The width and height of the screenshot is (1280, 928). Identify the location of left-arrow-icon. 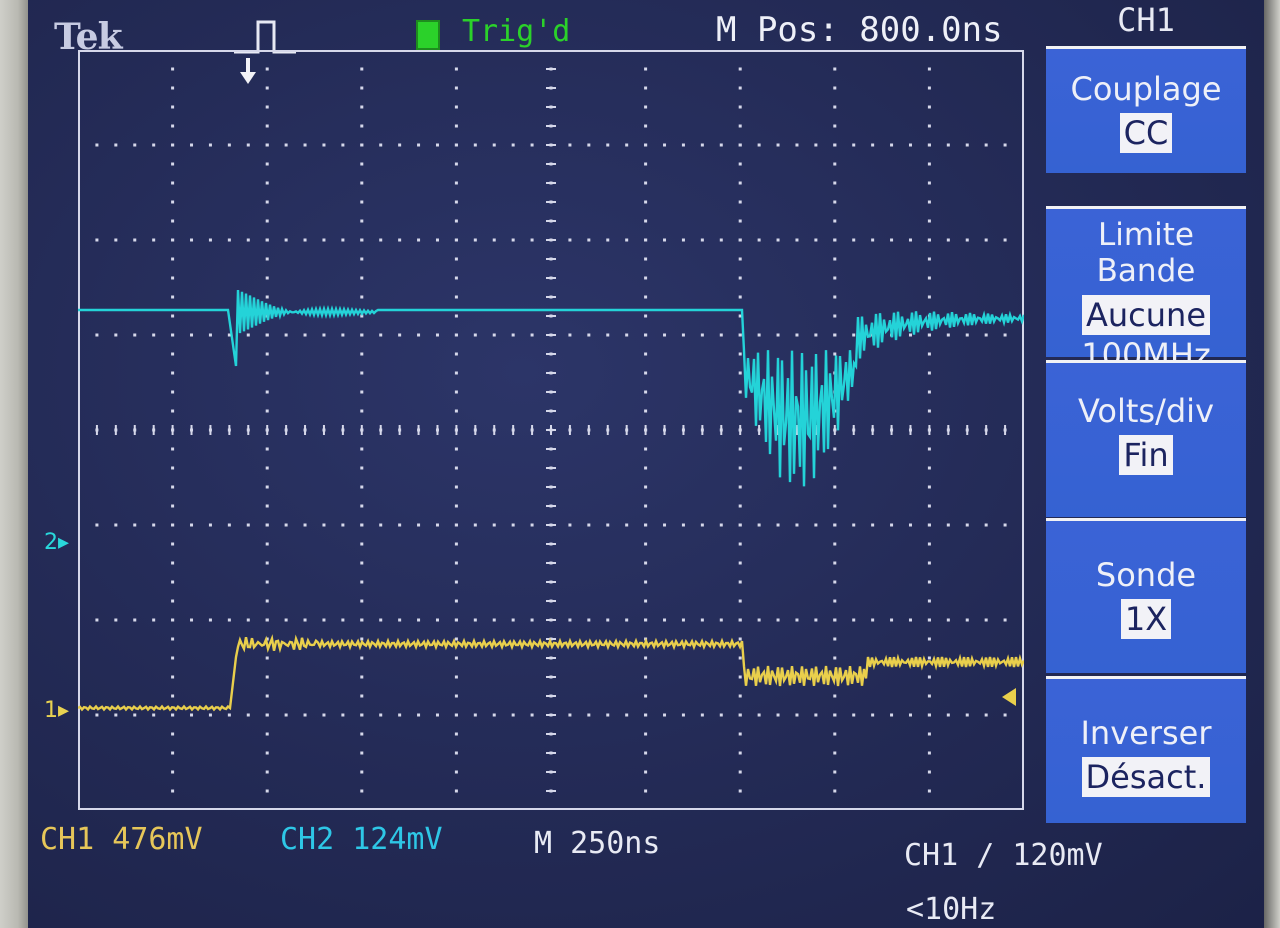
(1009, 697).